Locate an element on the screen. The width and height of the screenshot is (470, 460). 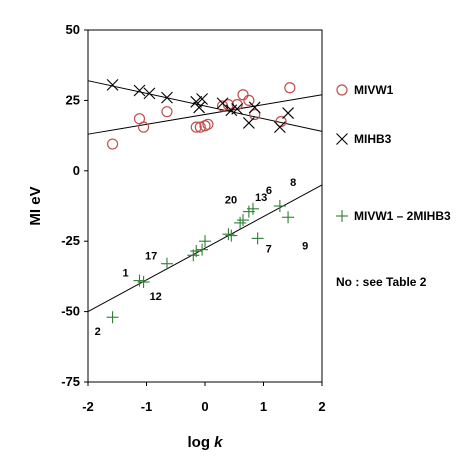
point-label: 13 is located at coordinates (261, 198).